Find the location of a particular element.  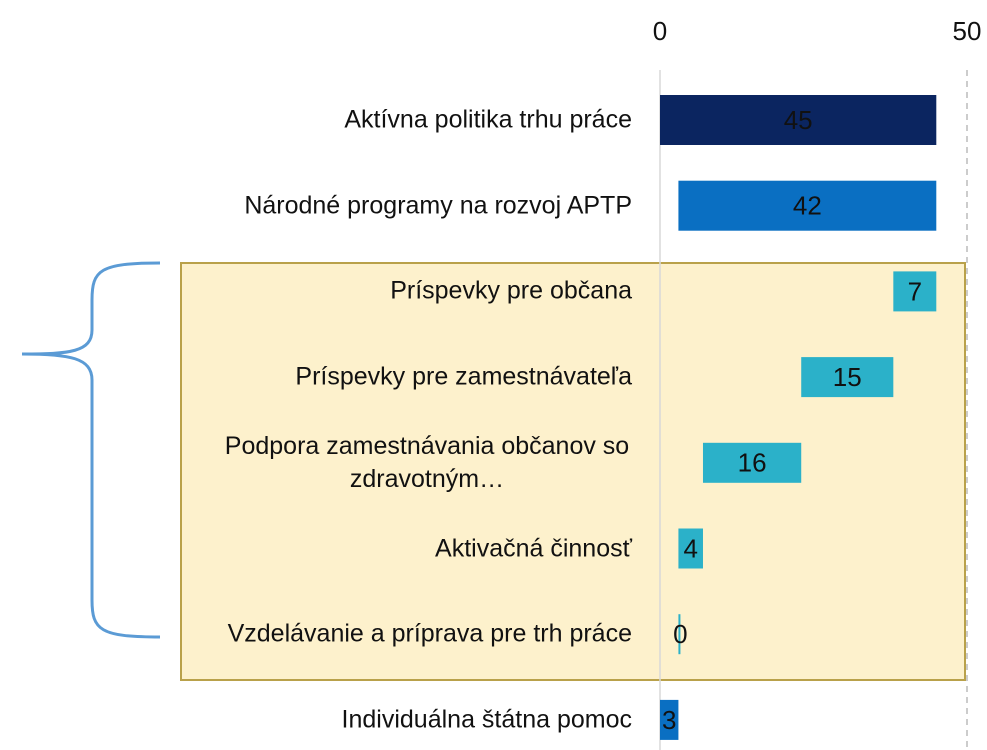

x-tick-label: 50 is located at coordinates (967, 31).